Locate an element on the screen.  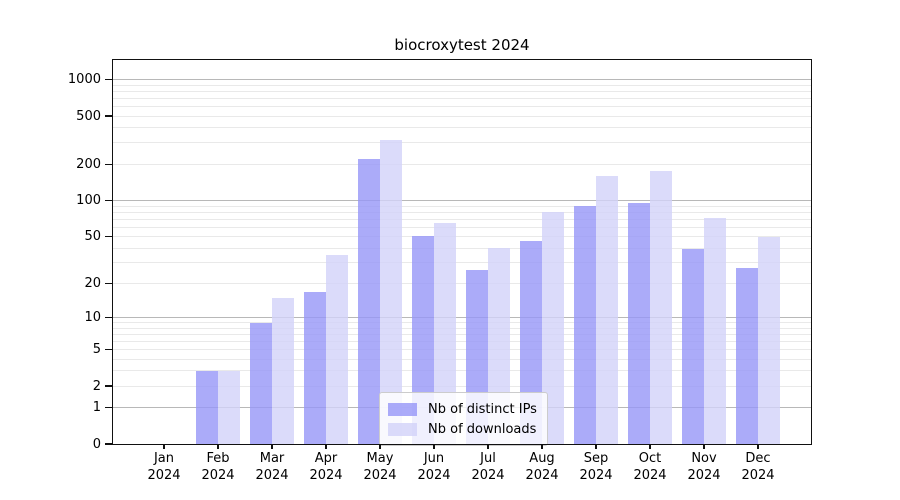
bar-distinct-ips-may is located at coordinates (369, 301).